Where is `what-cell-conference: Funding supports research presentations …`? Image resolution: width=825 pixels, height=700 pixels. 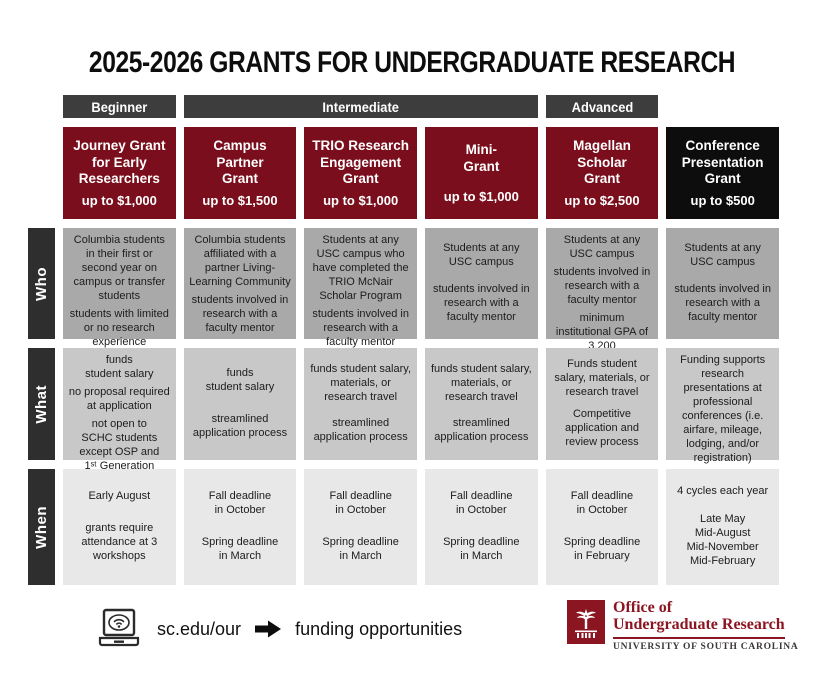 what-cell-conference: Funding supports research presentations … is located at coordinates (722, 406).